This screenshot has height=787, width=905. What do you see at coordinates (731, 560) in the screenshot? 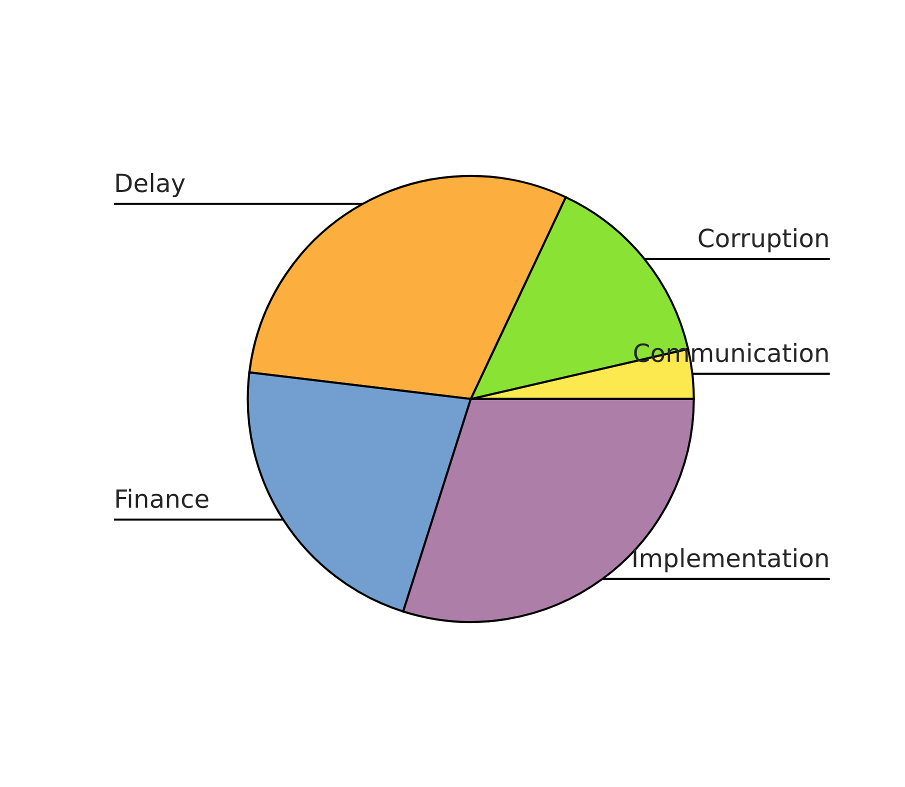
I see `slice-label: Implementation` at bounding box center [731, 560].